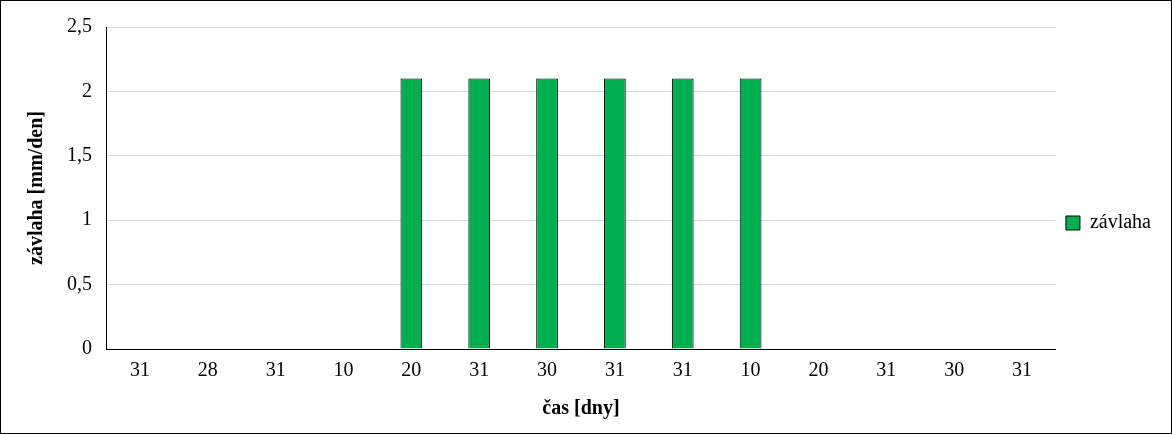 The height and width of the screenshot is (434, 1172). I want to click on y-tick-label: 0,5, so click(79, 282).